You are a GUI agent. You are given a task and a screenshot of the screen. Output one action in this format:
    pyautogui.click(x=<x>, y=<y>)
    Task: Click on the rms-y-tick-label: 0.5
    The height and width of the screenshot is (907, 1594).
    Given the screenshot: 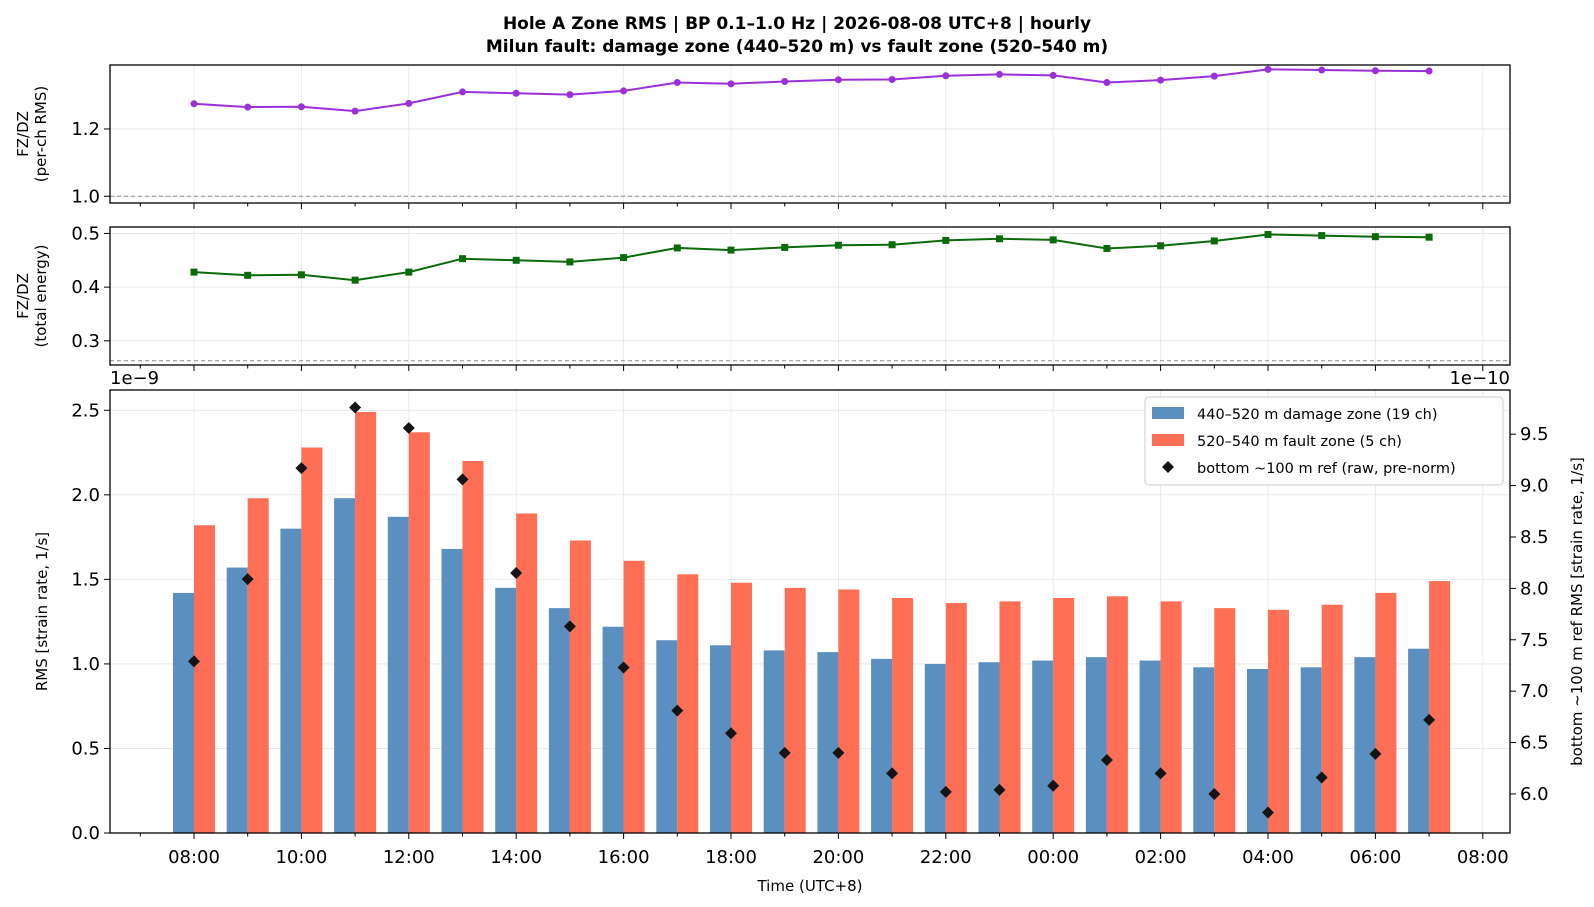 What is the action you would take?
    pyautogui.click(x=85, y=748)
    